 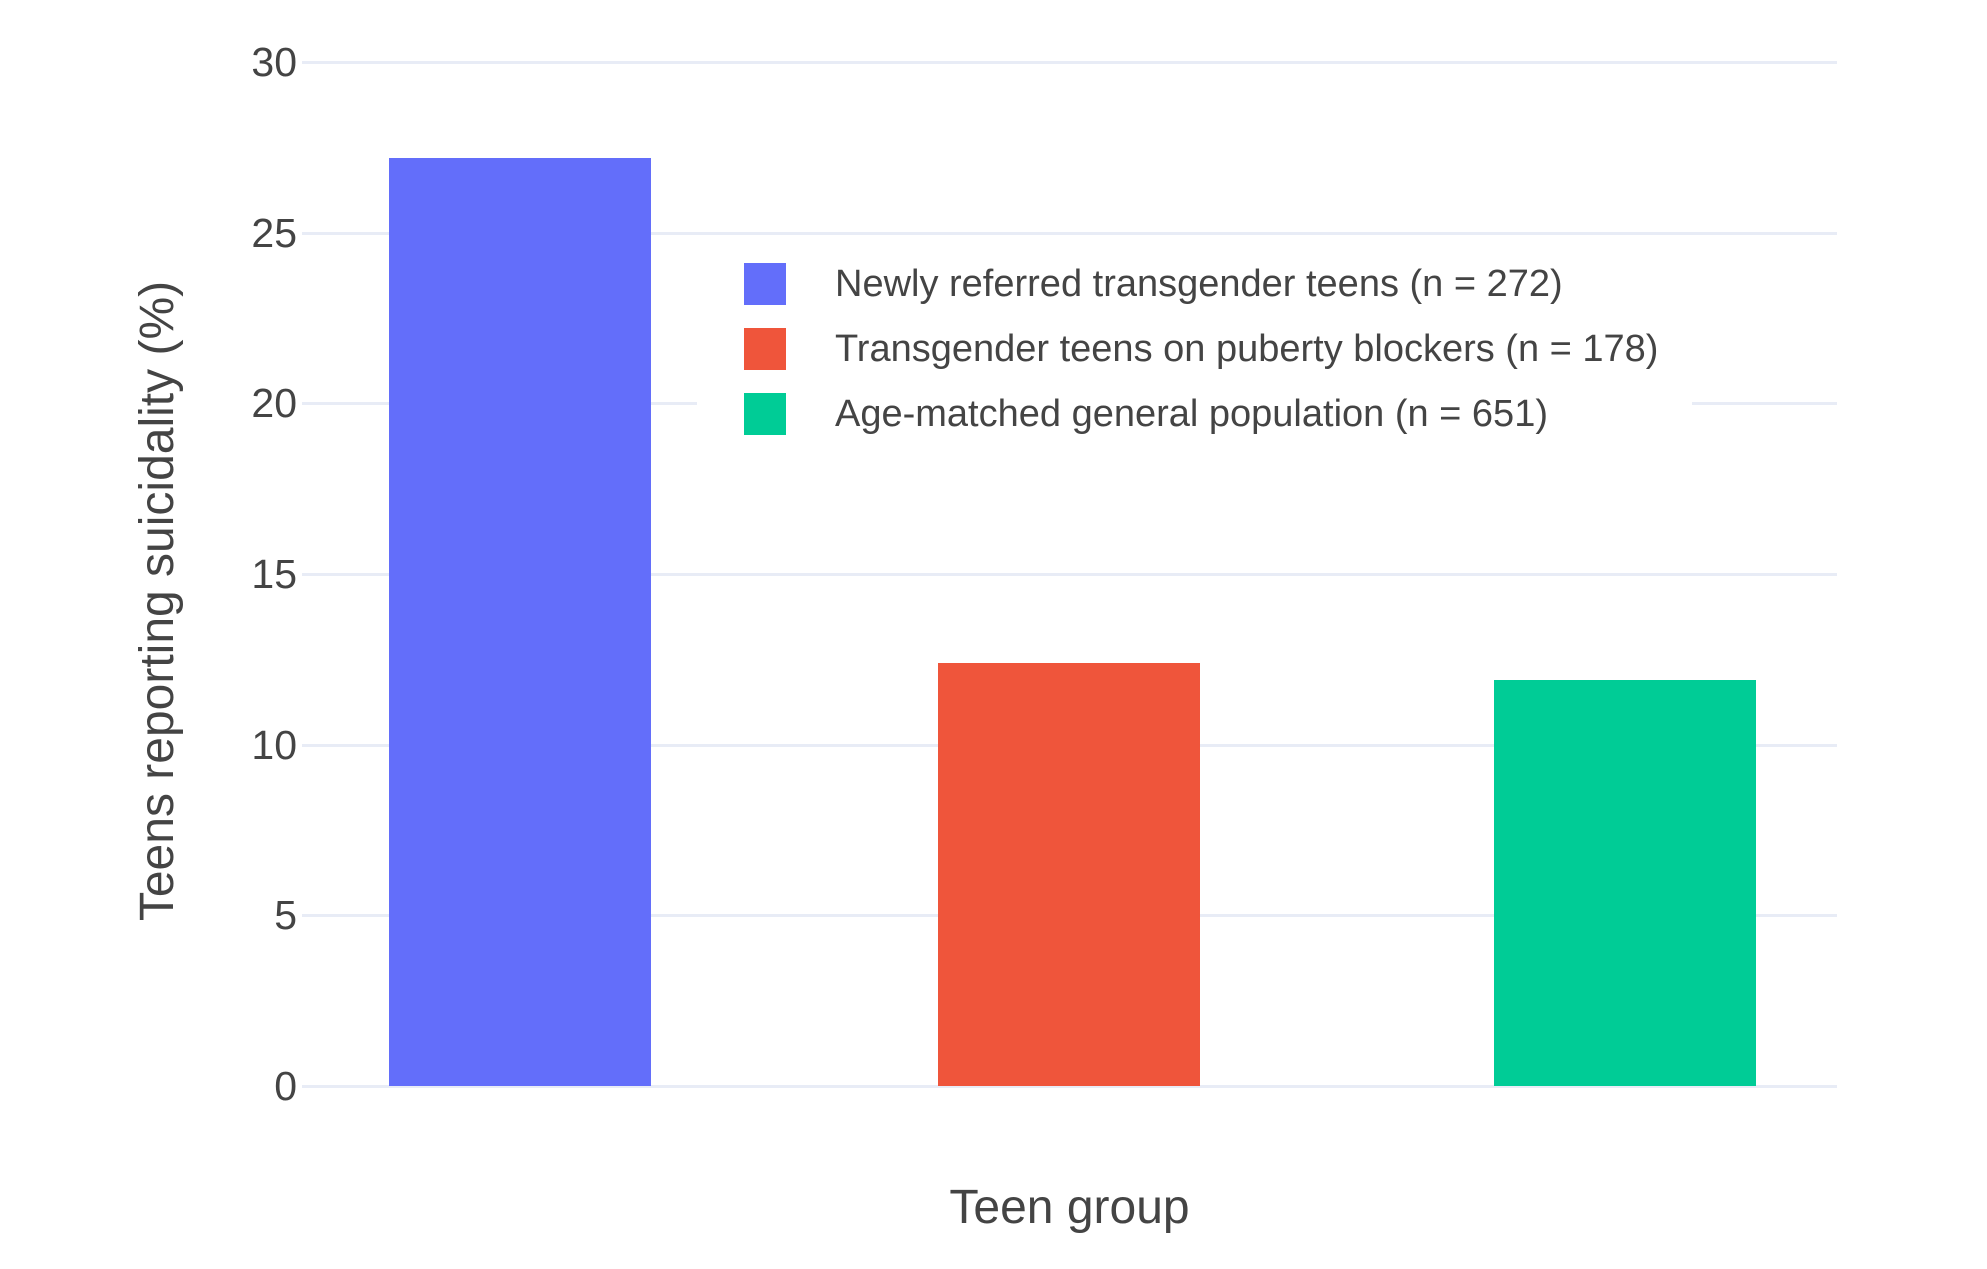 What do you see at coordinates (1191, 413) in the screenshot?
I see `legend-item-label: Age-matched general population (n = 651)` at bounding box center [1191, 413].